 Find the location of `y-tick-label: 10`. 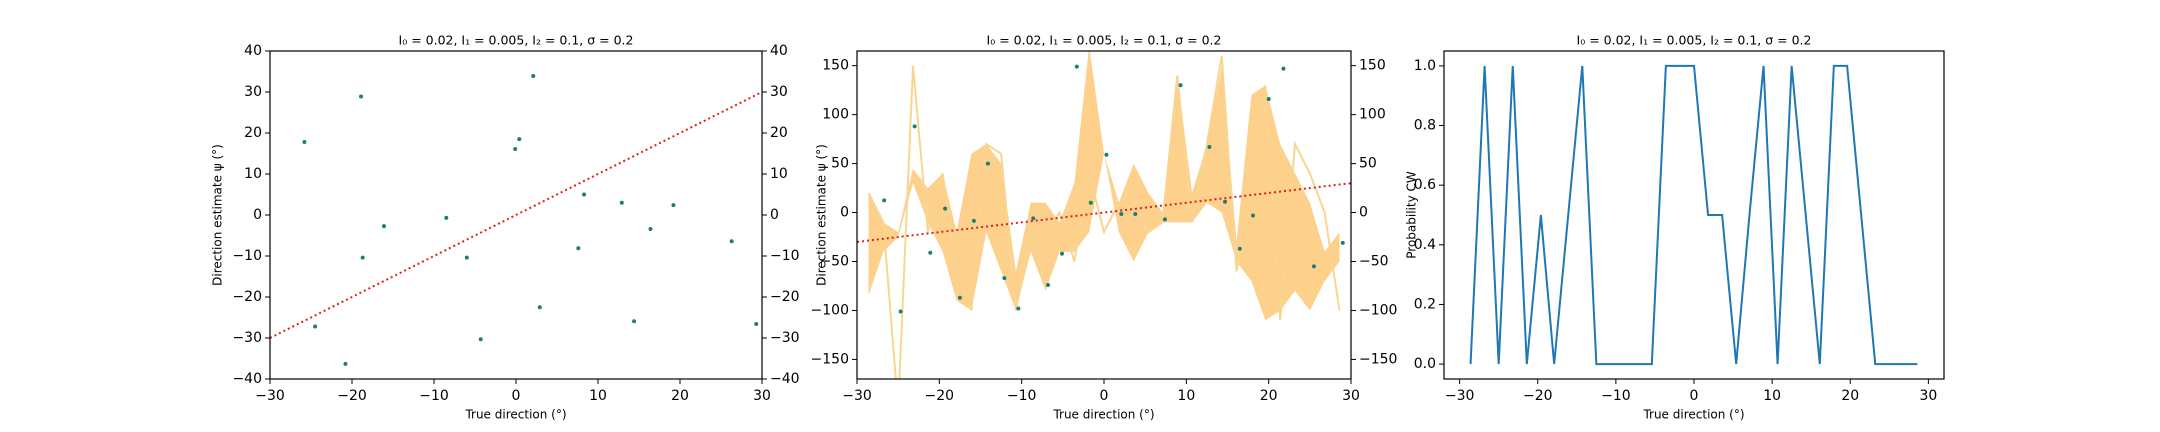

y-tick-label: 10 is located at coordinates (253, 174).